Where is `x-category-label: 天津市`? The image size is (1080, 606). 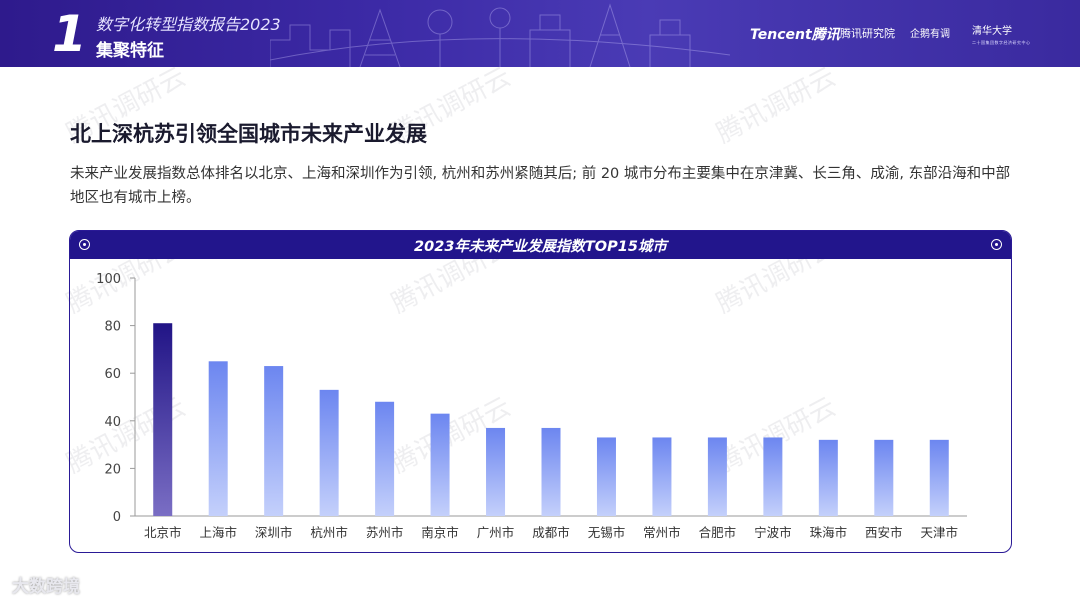
x-category-label: 天津市 is located at coordinates (940, 532).